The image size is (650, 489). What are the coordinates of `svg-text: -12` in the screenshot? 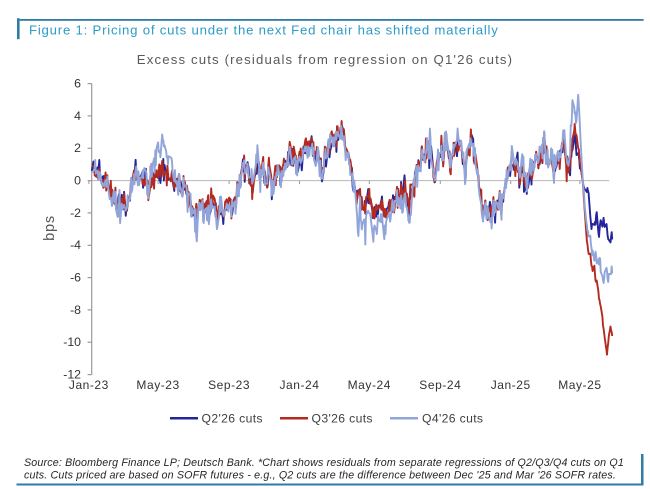 It's located at (72, 375).